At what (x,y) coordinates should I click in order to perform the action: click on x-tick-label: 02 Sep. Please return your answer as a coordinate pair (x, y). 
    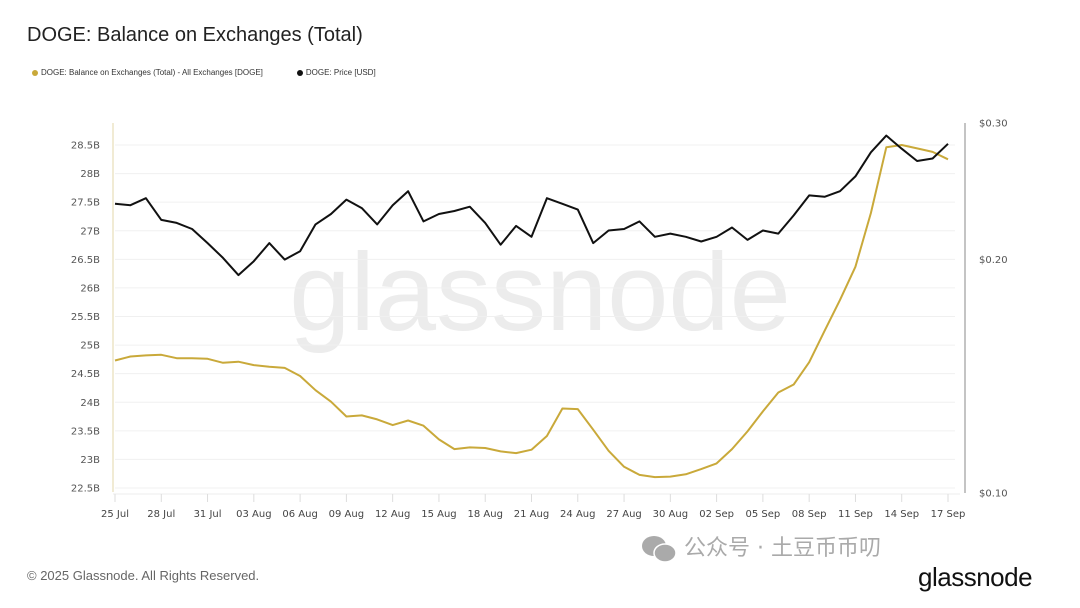
    Looking at the image, I should click on (716, 514).